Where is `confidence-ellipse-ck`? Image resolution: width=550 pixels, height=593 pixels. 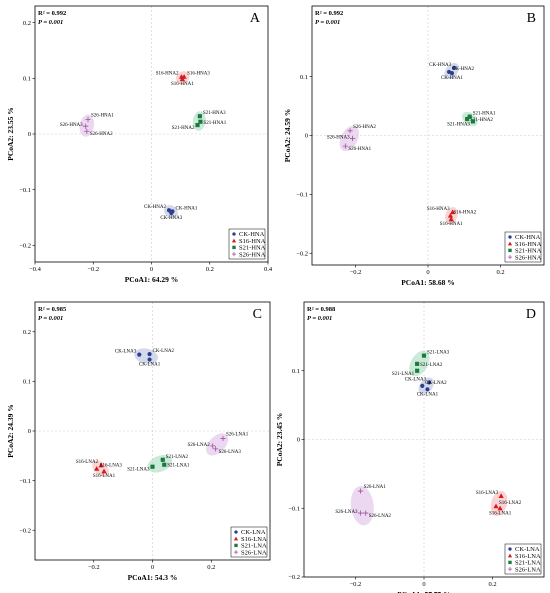 confidence-ellipse-ck is located at coordinates (146, 356).